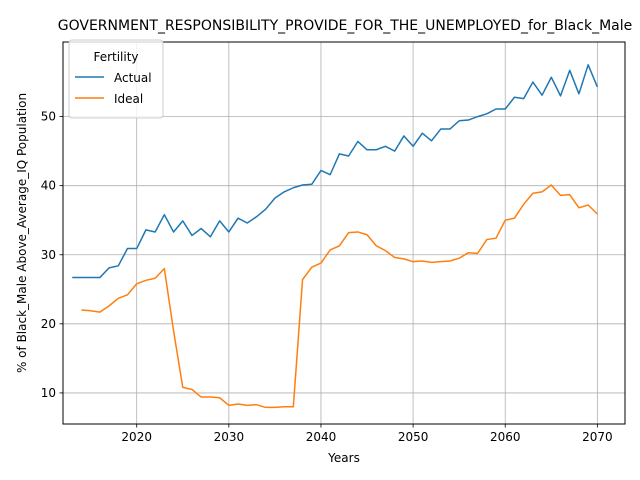 Image resolution: width=640 pixels, height=480 pixels. Describe the element at coordinates (343, 458) in the screenshot. I see `x-axis-label: Years` at that location.